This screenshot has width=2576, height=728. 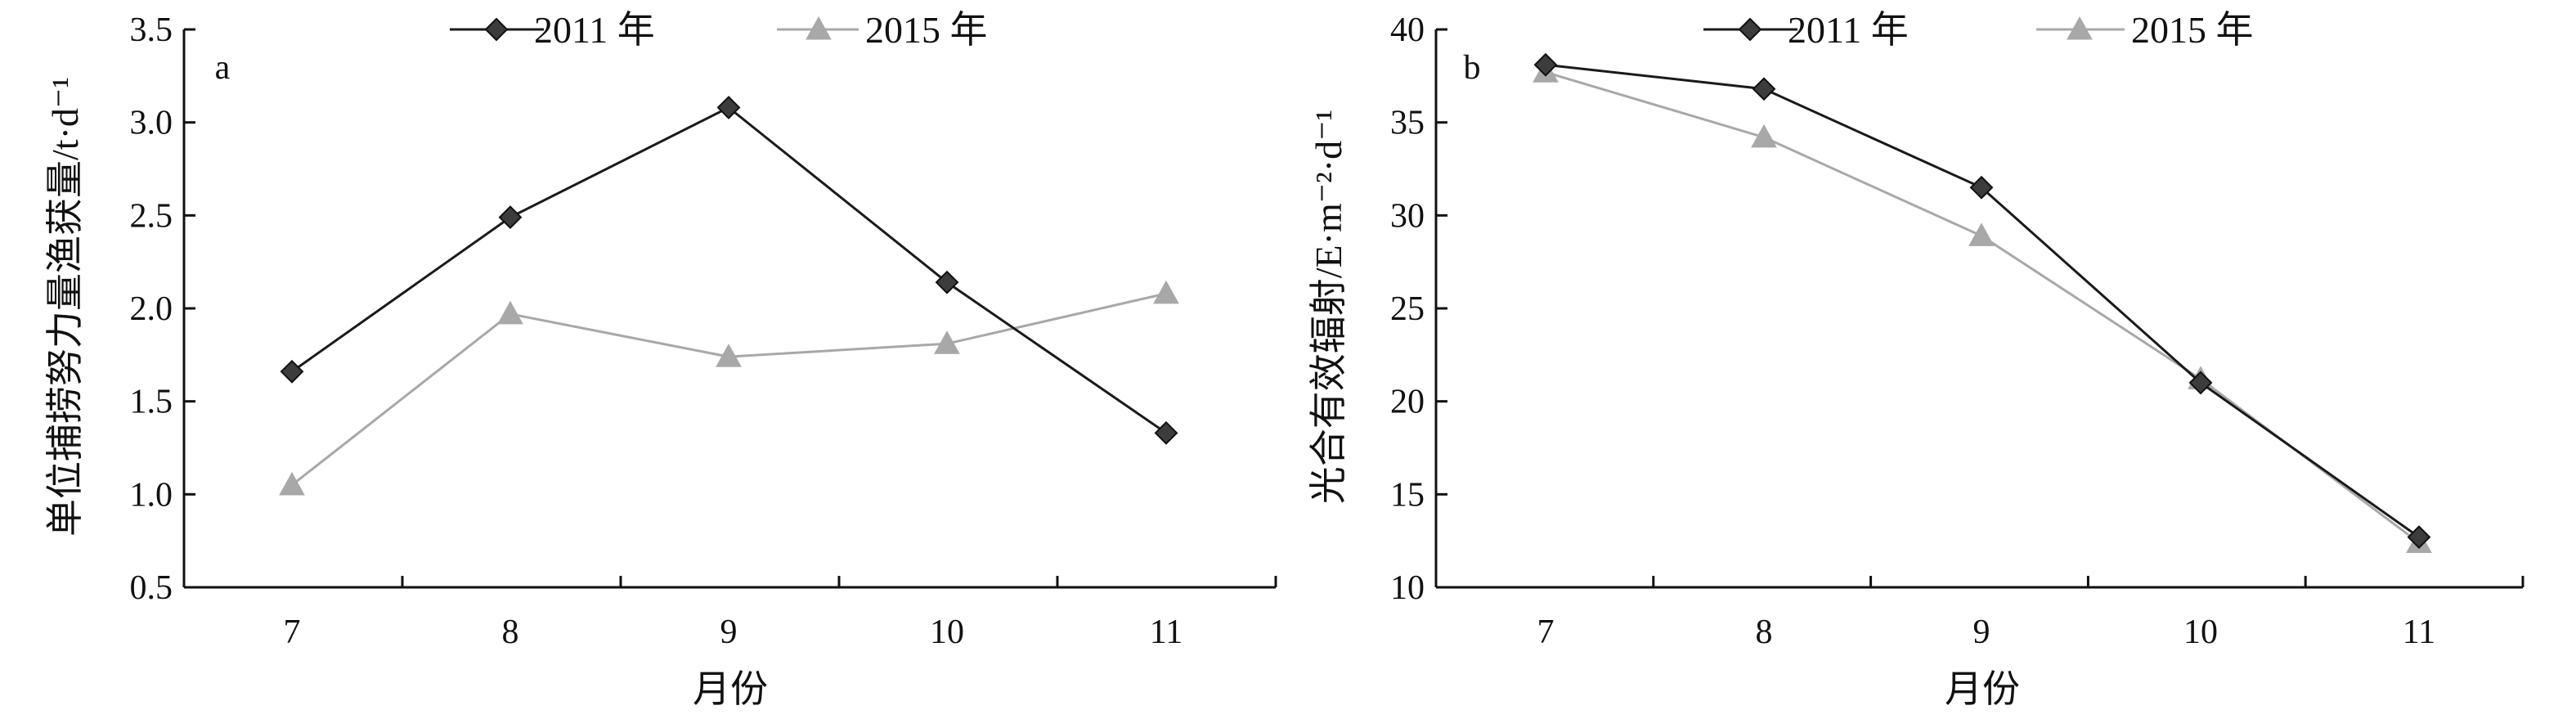 I want to click on y-tick-label: 3.5, so click(x=151, y=30).